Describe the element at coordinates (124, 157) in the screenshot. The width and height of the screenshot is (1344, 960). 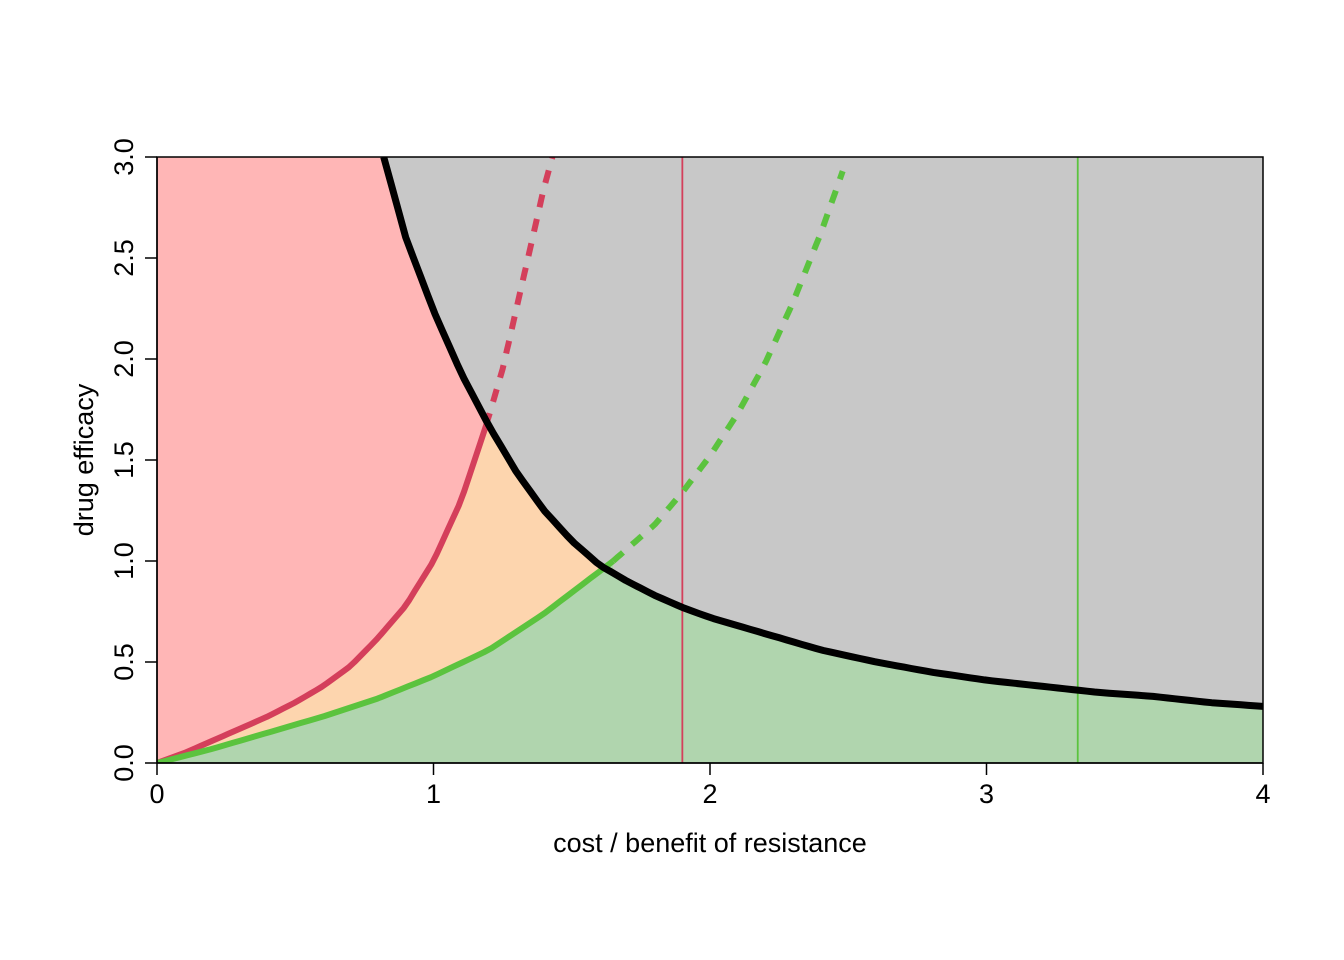
I see `y-tick-label: 3.0` at that location.